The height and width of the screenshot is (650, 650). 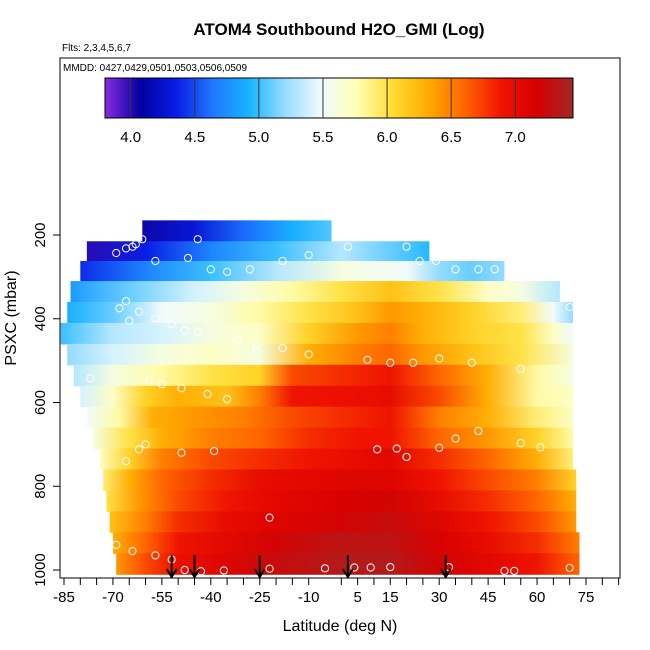 What do you see at coordinates (194, 137) in the screenshot?
I see `colorbar-tick-label: 4.5` at bounding box center [194, 137].